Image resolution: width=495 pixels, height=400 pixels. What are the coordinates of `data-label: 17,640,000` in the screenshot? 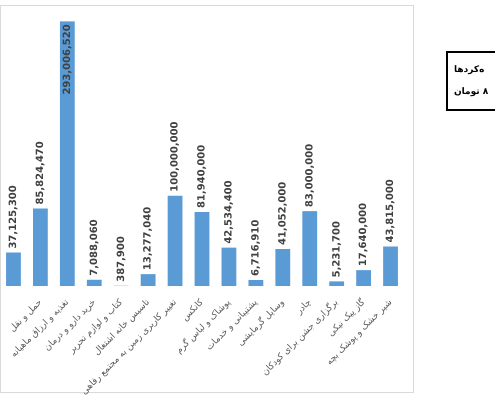 It's located at (364, 234).